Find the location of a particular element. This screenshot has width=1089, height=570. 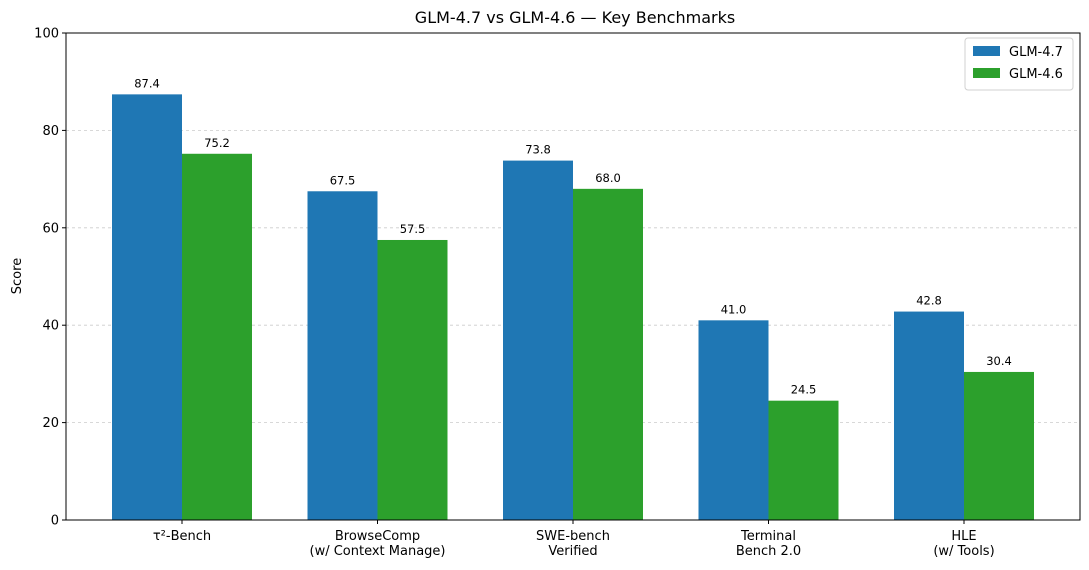

x-tick-label: (w/ Tools) is located at coordinates (963, 551).